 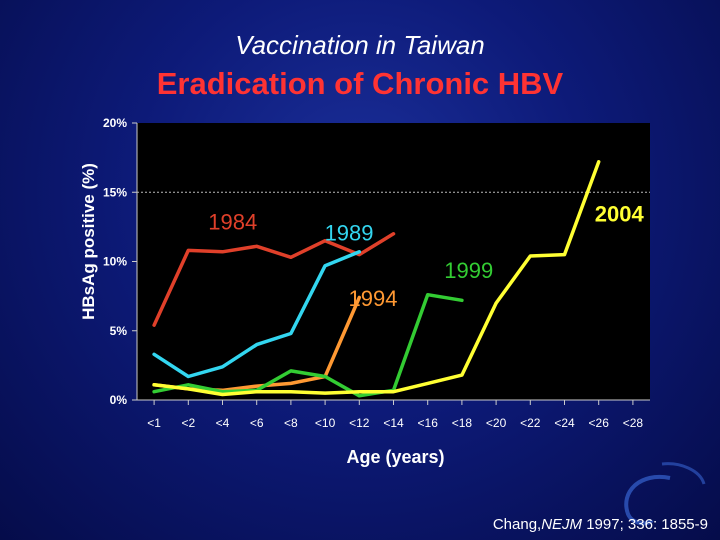 What do you see at coordinates (119, 331) in the screenshot?
I see `y-tick-label: 5%` at bounding box center [119, 331].